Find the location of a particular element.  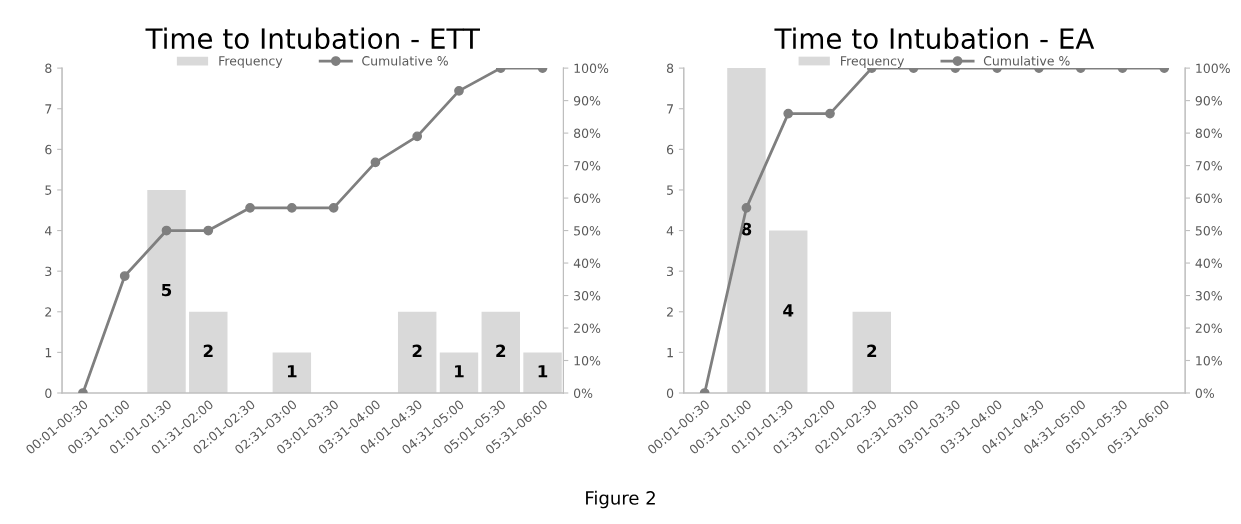

data-label: 4 is located at coordinates (788, 310).